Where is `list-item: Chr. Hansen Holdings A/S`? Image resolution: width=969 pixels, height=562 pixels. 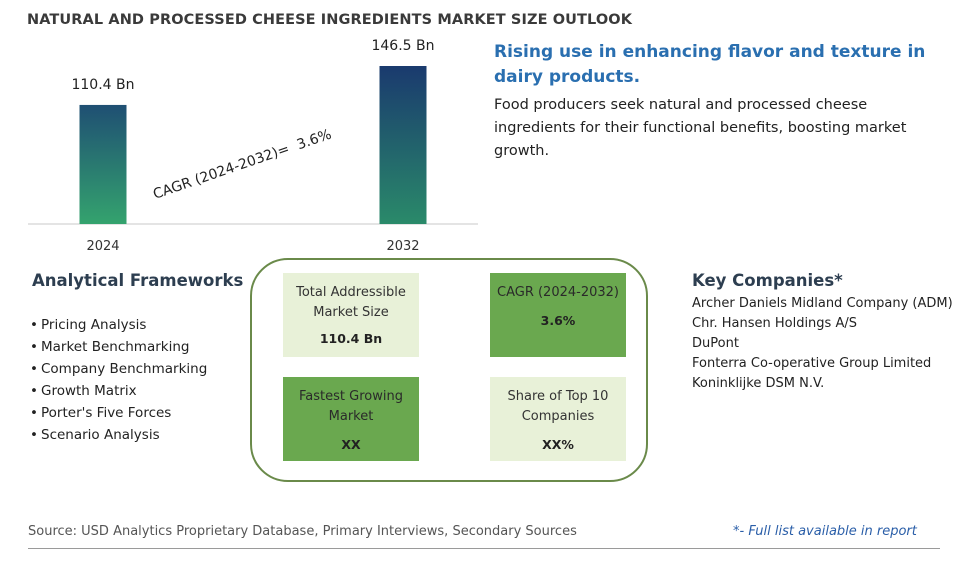 list-item: Chr. Hansen Holdings A/S is located at coordinates (774, 323).